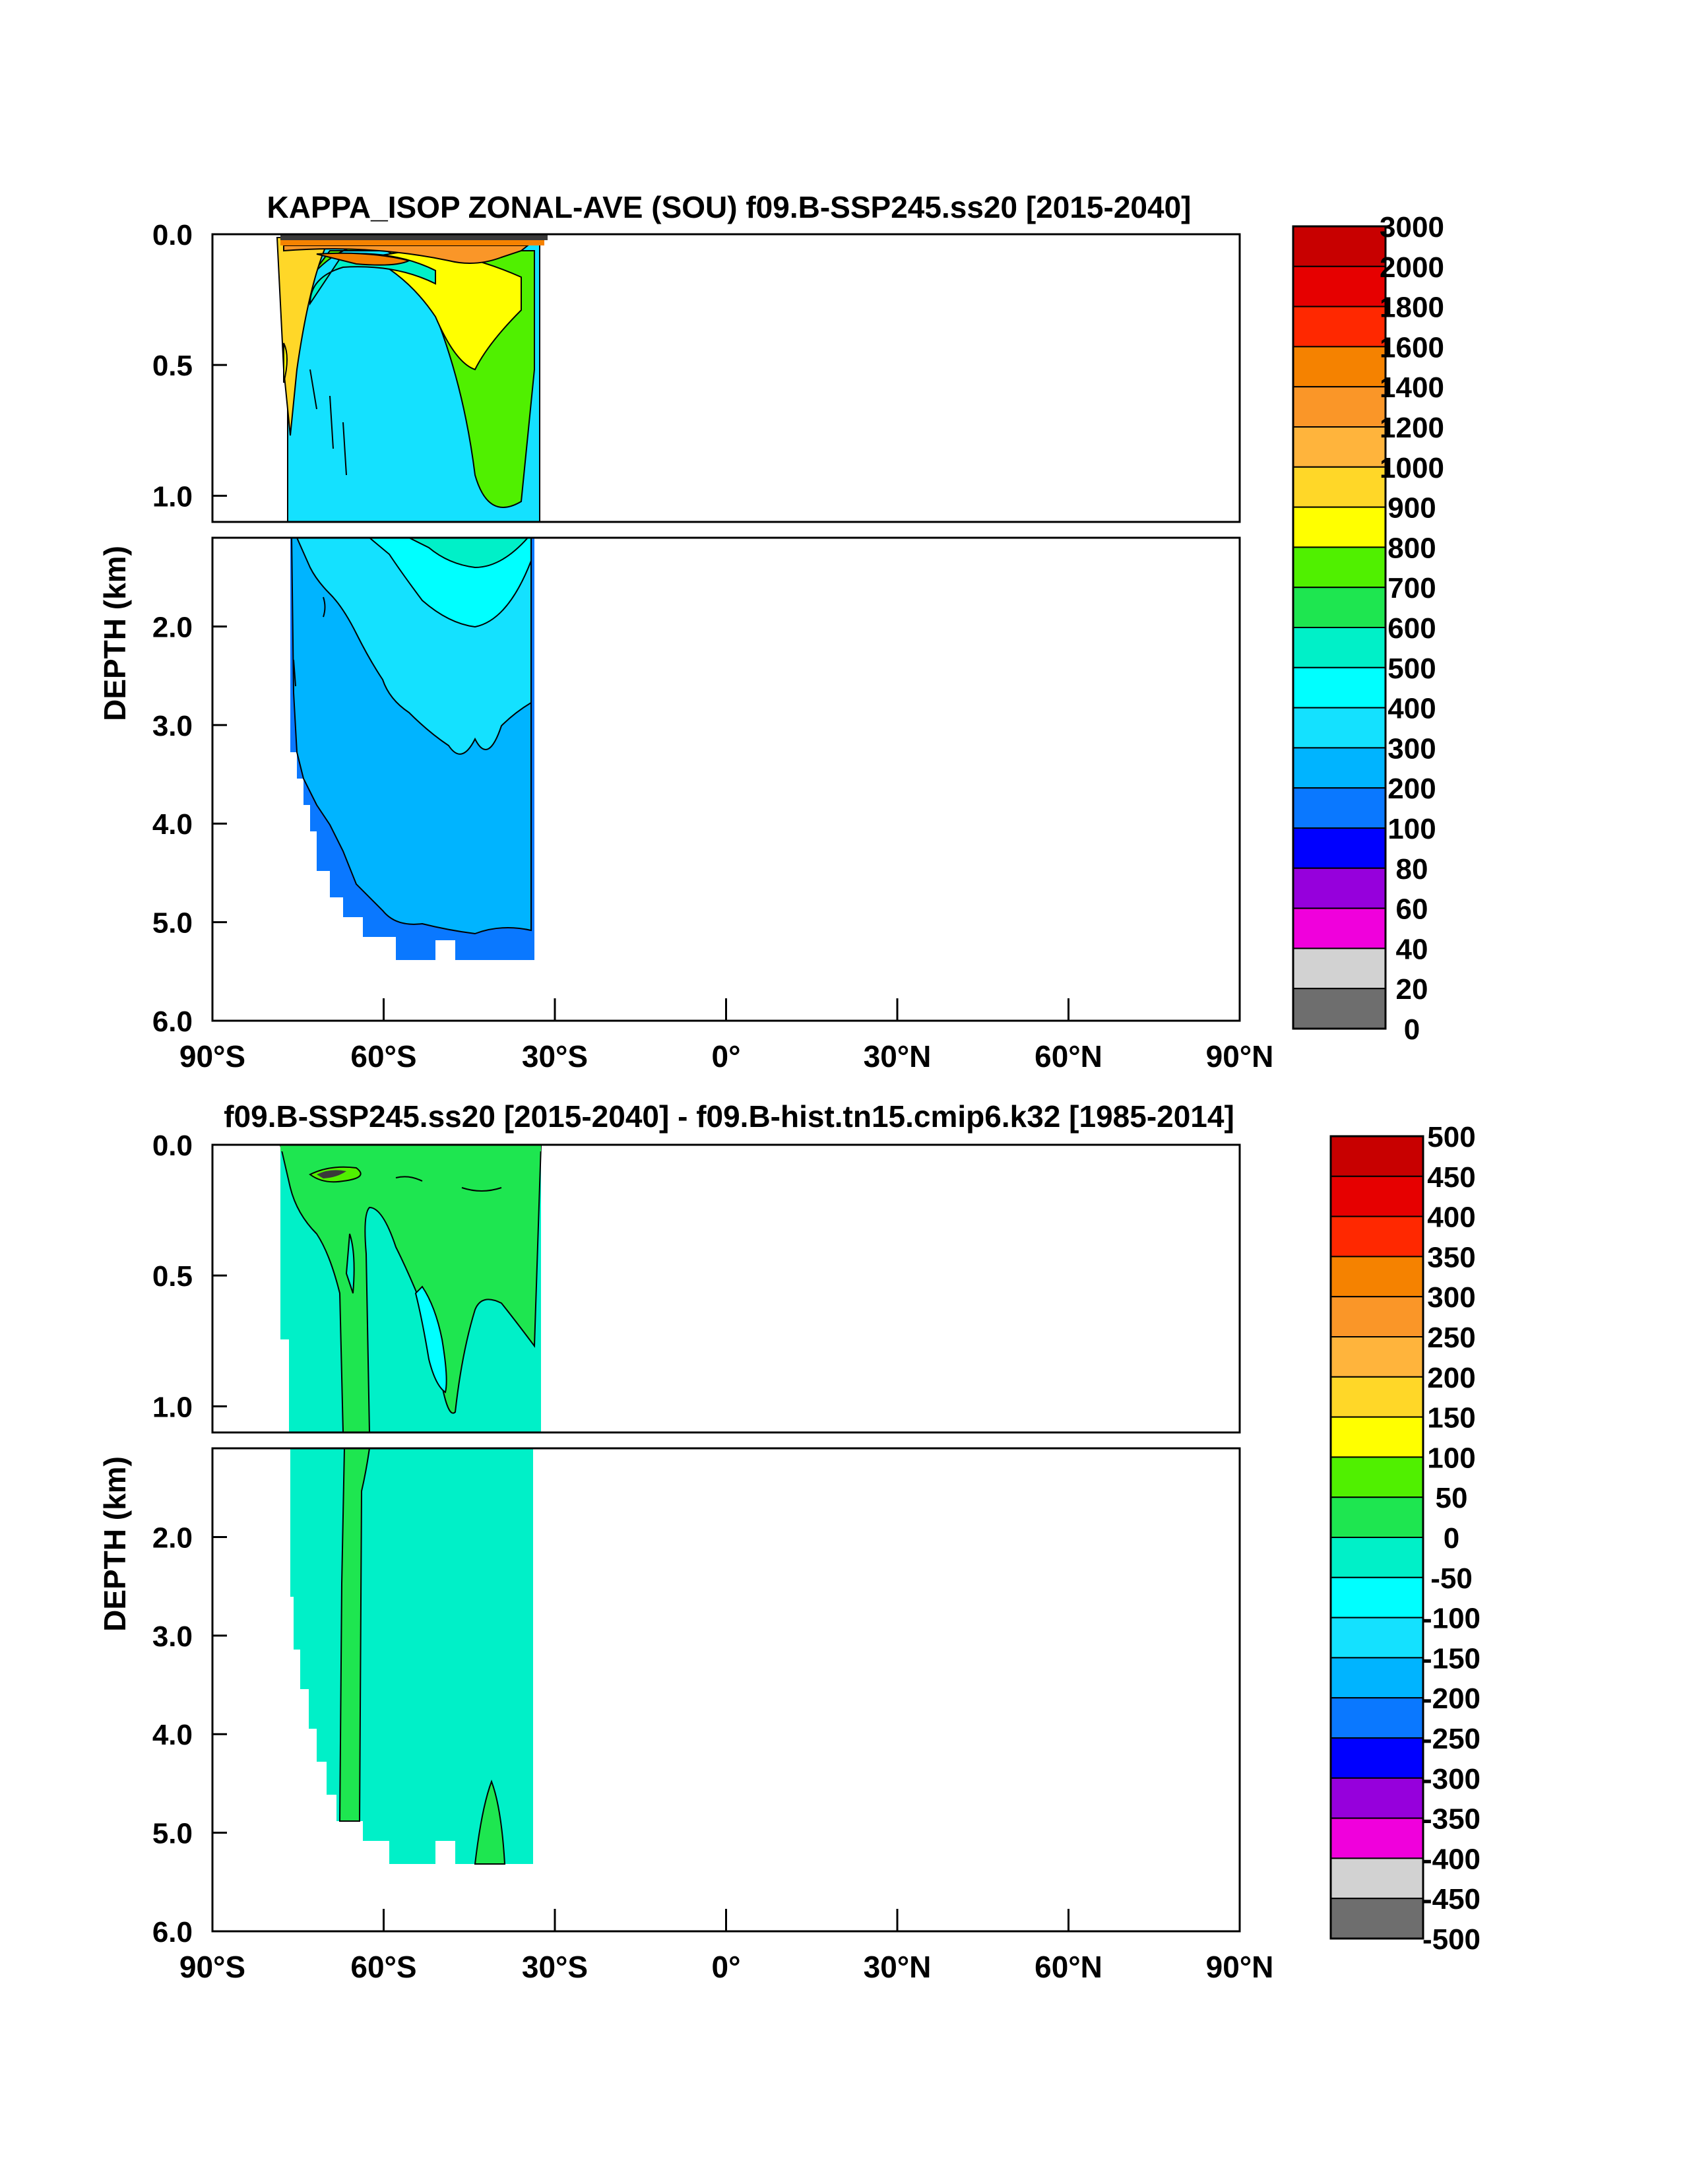  I want to click on colorbar-label: -450, so click(1451, 1899).